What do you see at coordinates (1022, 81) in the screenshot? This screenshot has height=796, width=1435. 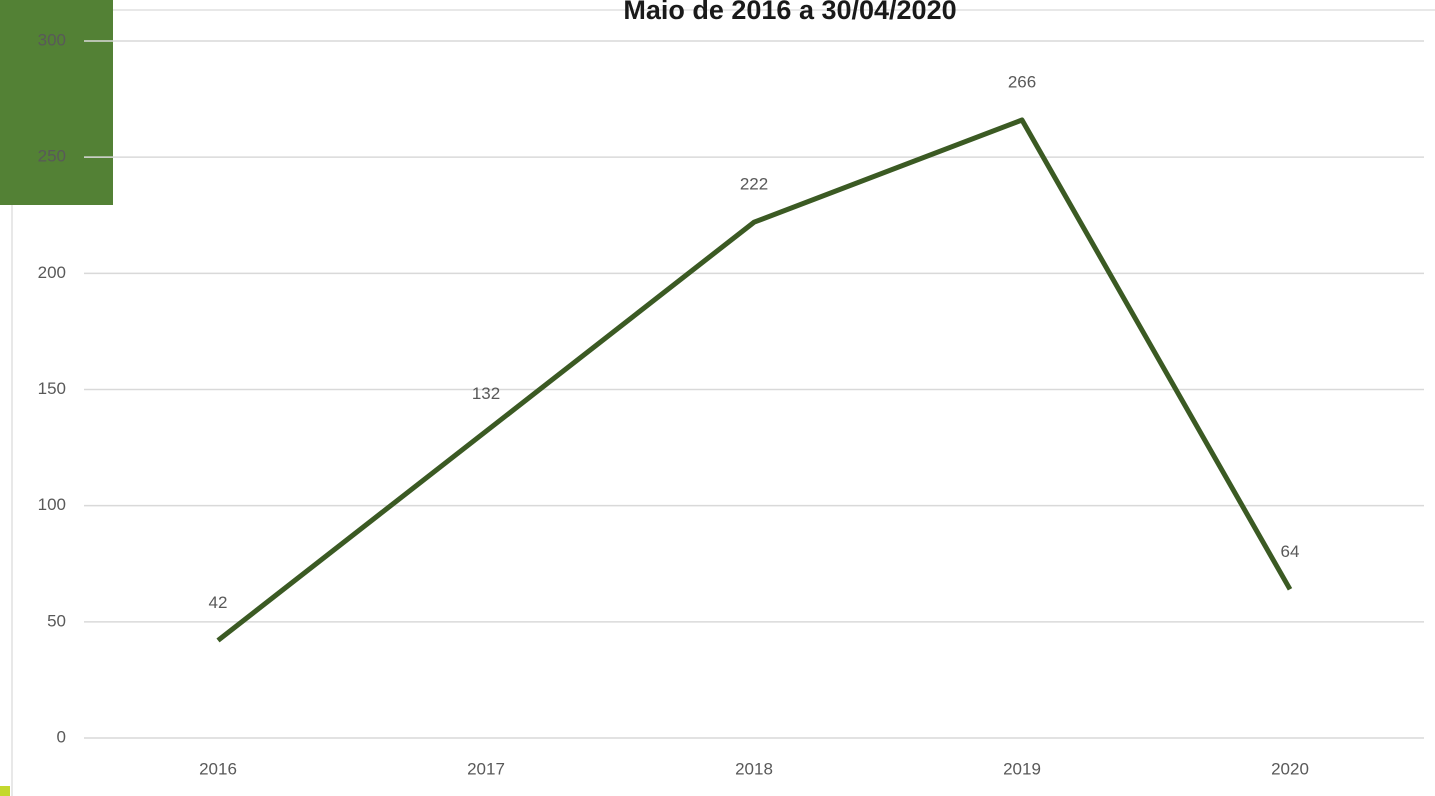 I see `data-label: 266` at bounding box center [1022, 81].